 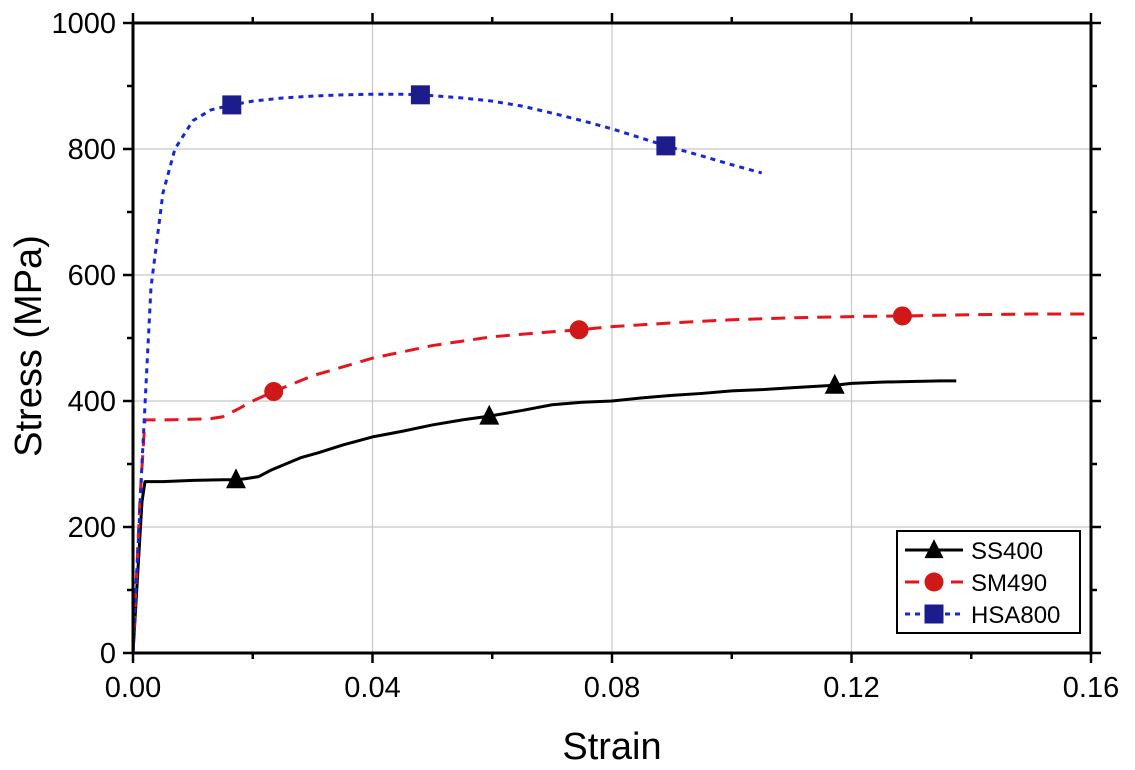 I want to click on y-tick-label: 200, so click(x=92, y=528).